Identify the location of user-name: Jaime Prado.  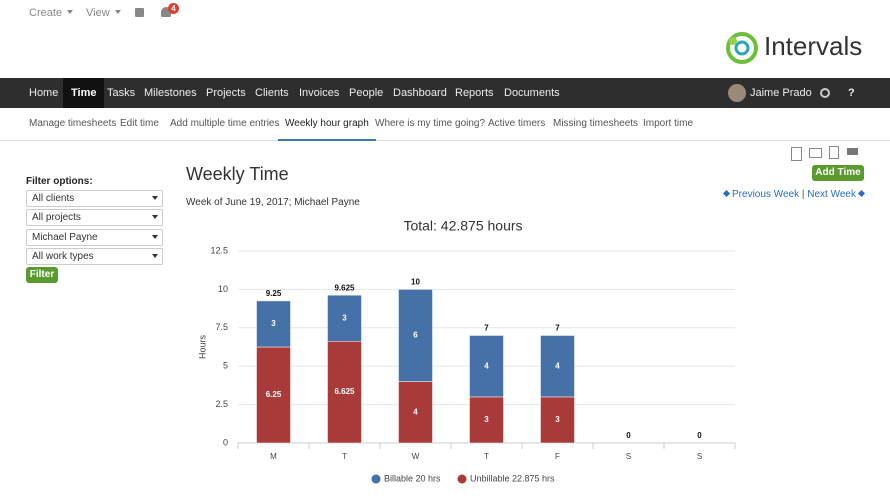
(781, 93).